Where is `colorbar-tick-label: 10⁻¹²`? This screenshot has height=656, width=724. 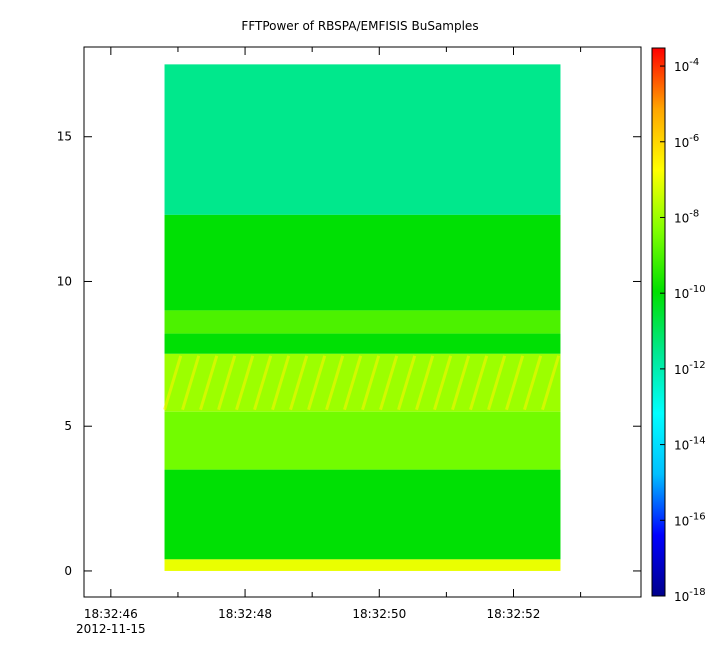
colorbar-tick-label: 10⁻¹² is located at coordinates (690, 368).